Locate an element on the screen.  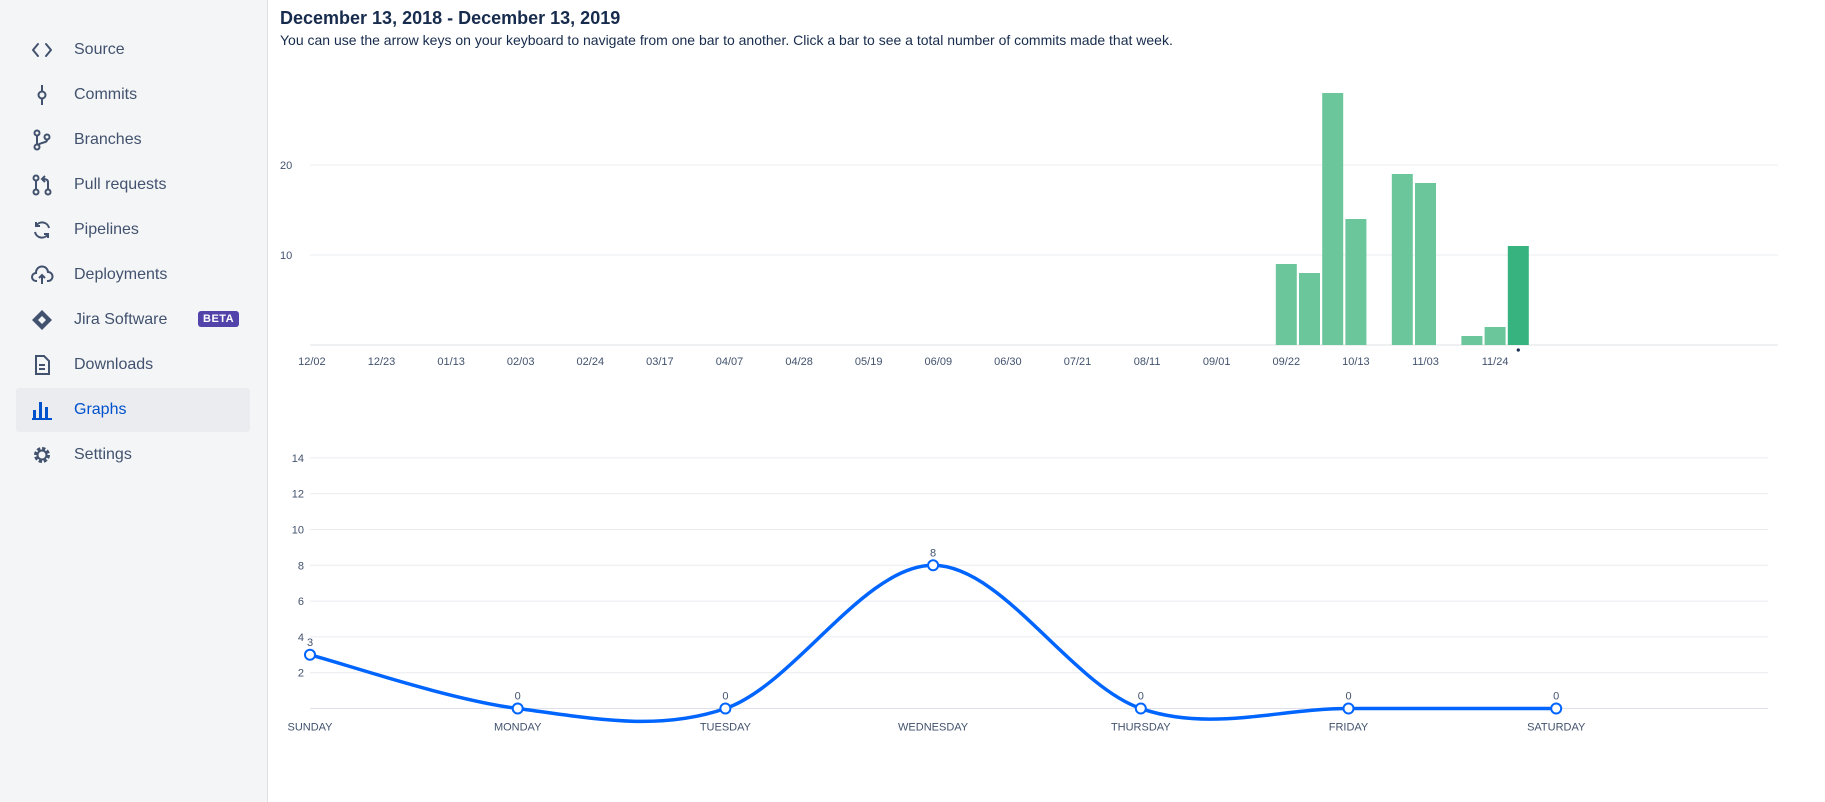
selected-bar-indicator is located at coordinates (1518, 350).